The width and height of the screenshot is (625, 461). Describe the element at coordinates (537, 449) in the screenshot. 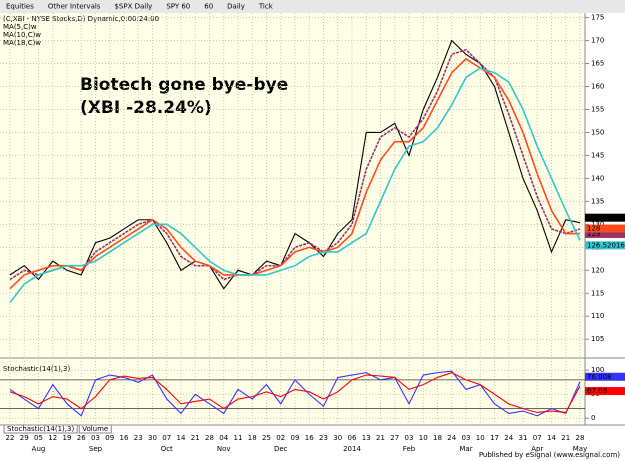

I see `x-group-label: Apr` at that location.